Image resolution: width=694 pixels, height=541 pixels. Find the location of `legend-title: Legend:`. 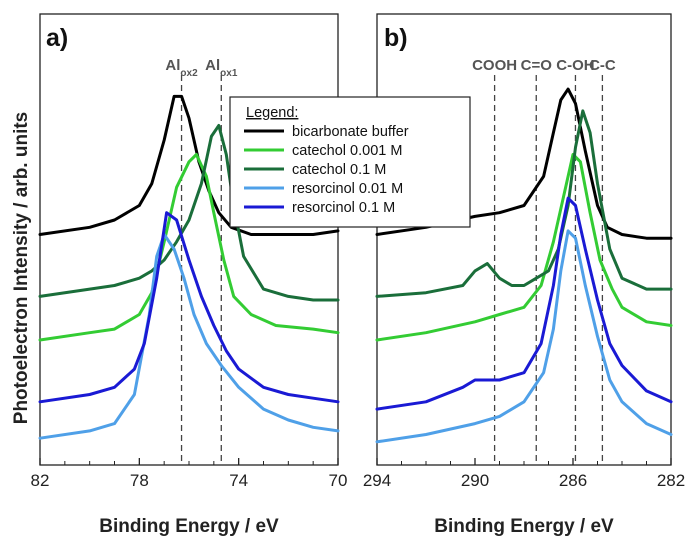

legend-title: Legend: is located at coordinates (272, 113).